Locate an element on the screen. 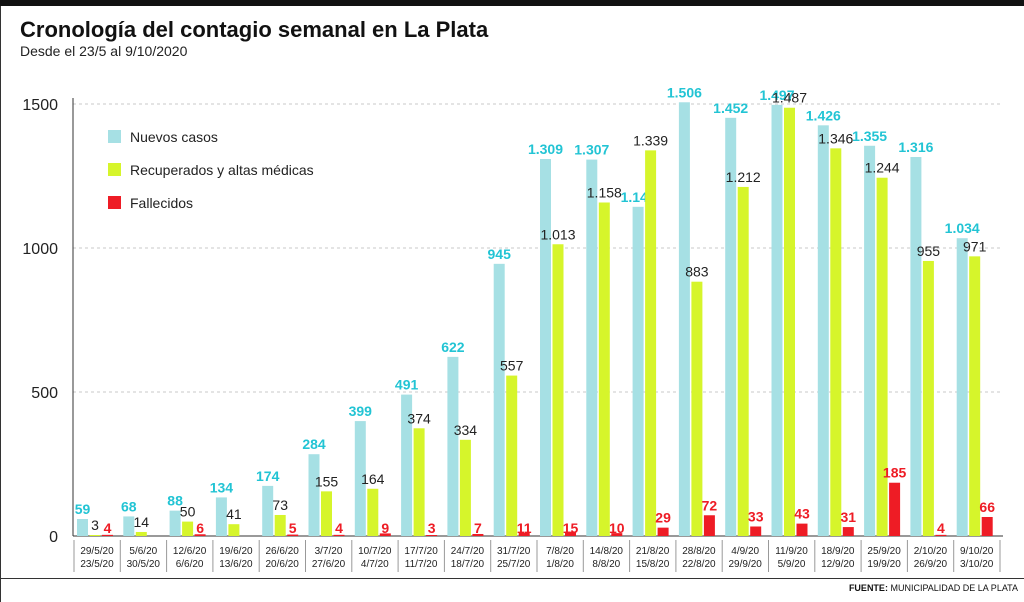  legend-label: Nuevos casos is located at coordinates (174, 137).